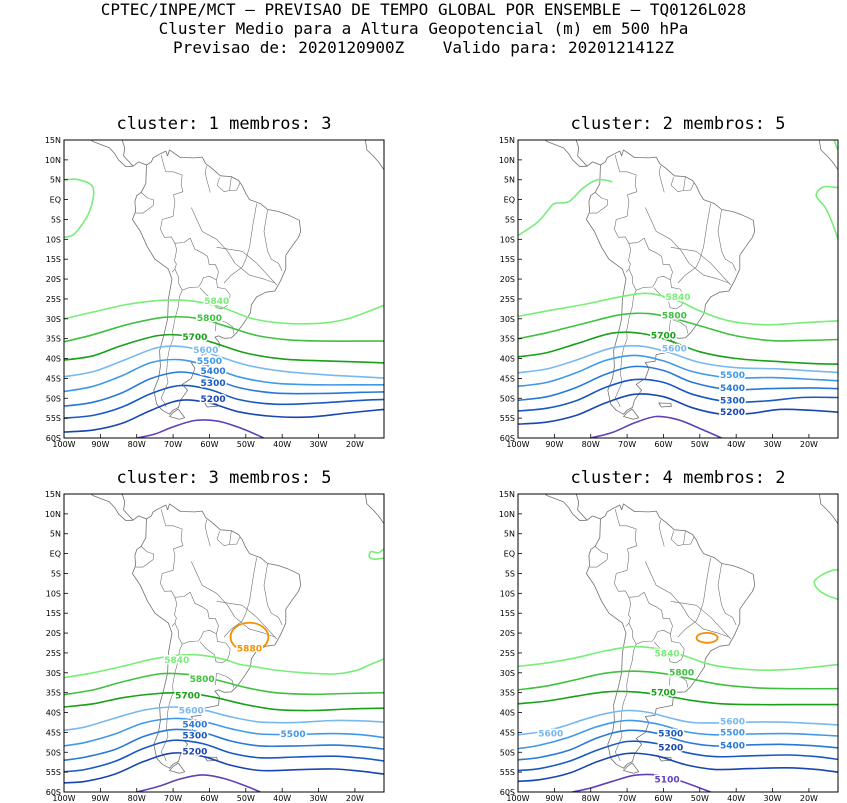 The image size is (847, 803). I want to click on lon-label: 50W, so click(700, 444).